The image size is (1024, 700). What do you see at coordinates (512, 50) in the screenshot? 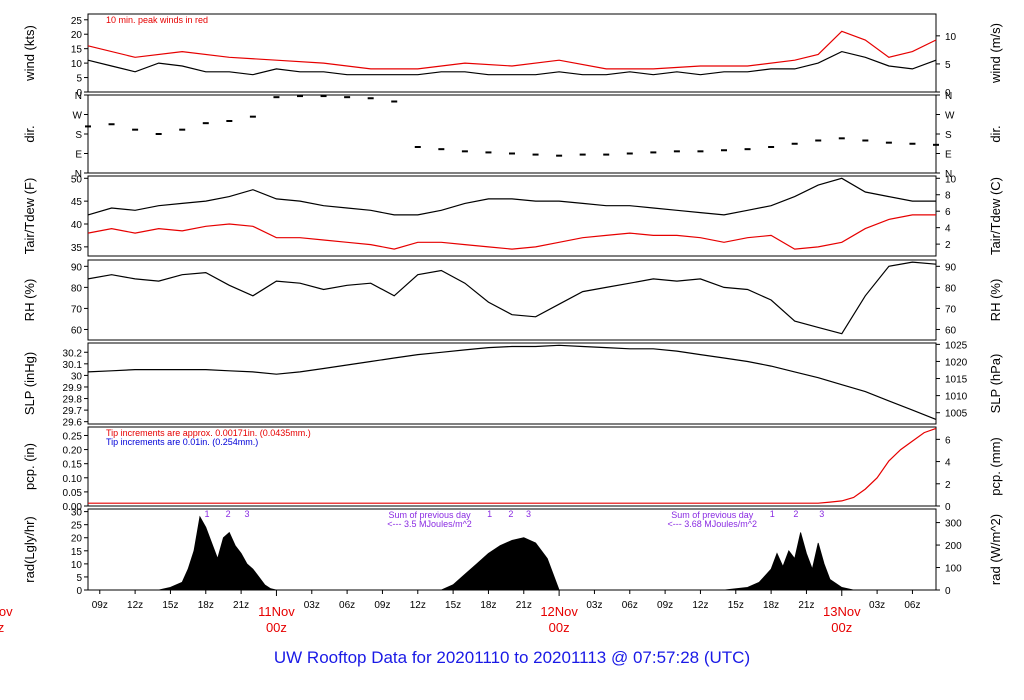
I see `wind-series-1-line` at bounding box center [512, 50].